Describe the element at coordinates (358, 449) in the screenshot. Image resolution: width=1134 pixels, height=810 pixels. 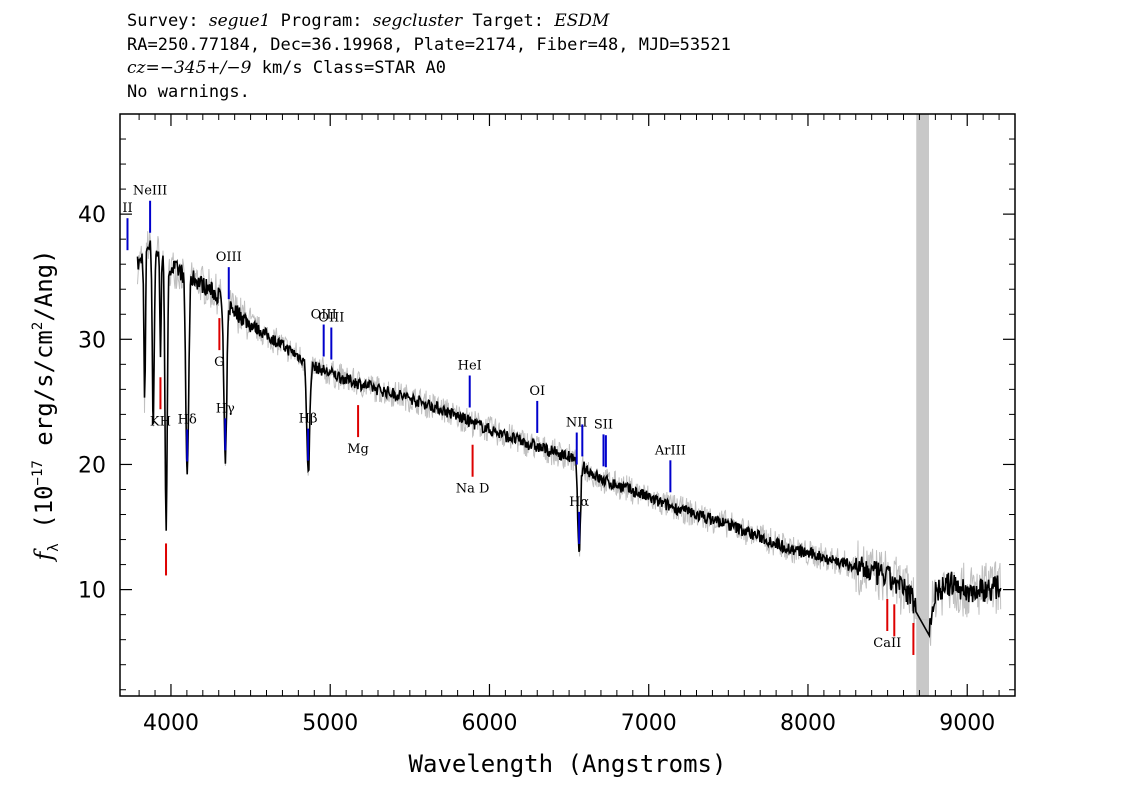
I see `absorption-line-label: Mg` at that location.